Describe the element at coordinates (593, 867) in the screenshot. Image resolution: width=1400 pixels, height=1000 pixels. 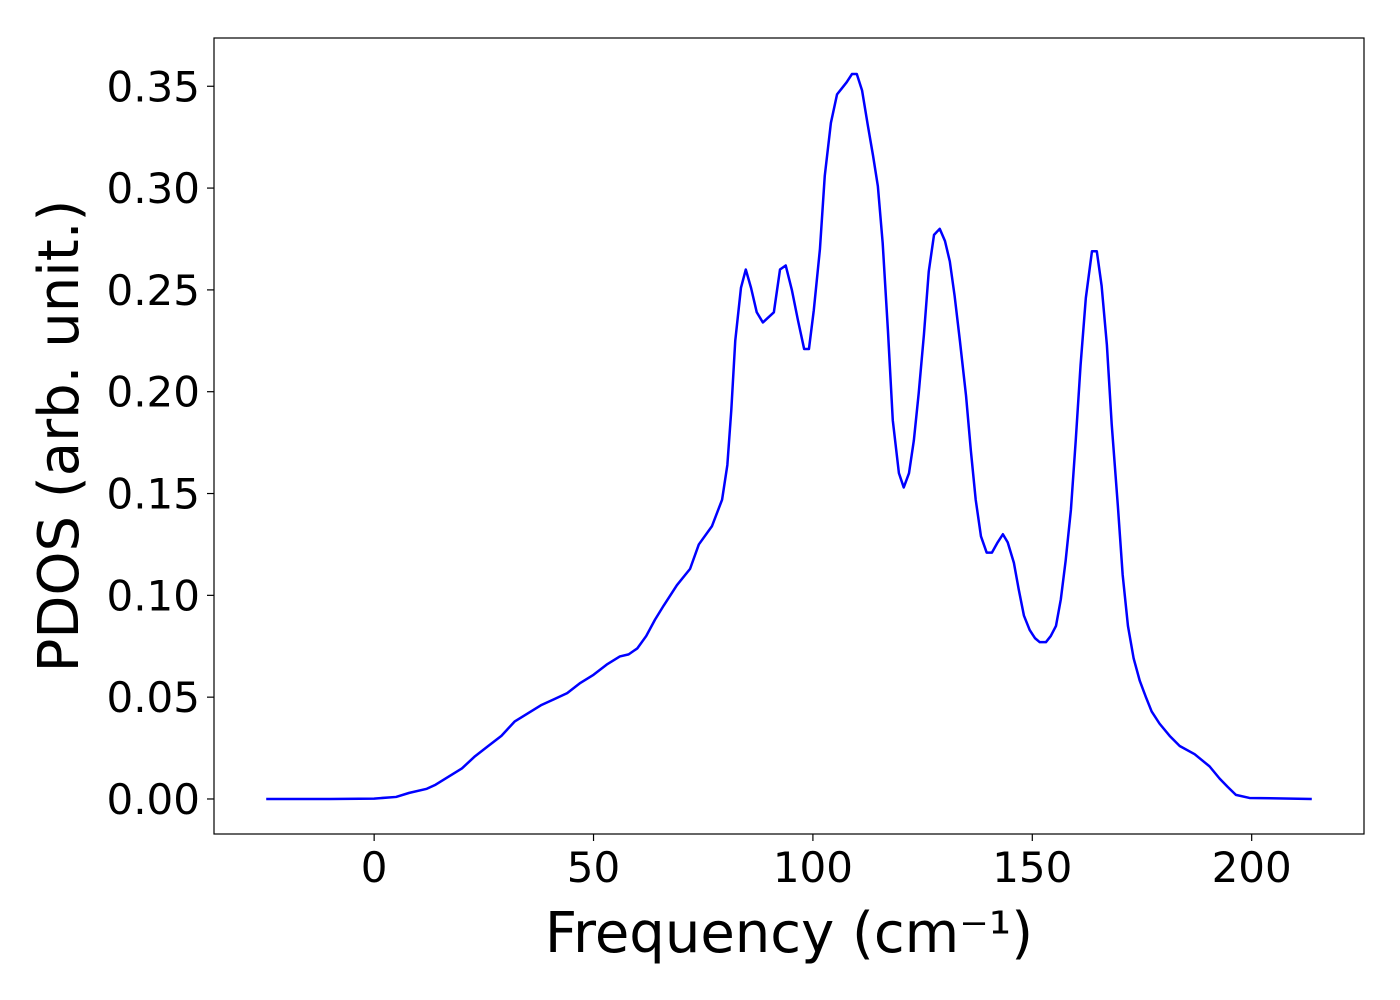
I see `x-tick-label: 50` at that location.